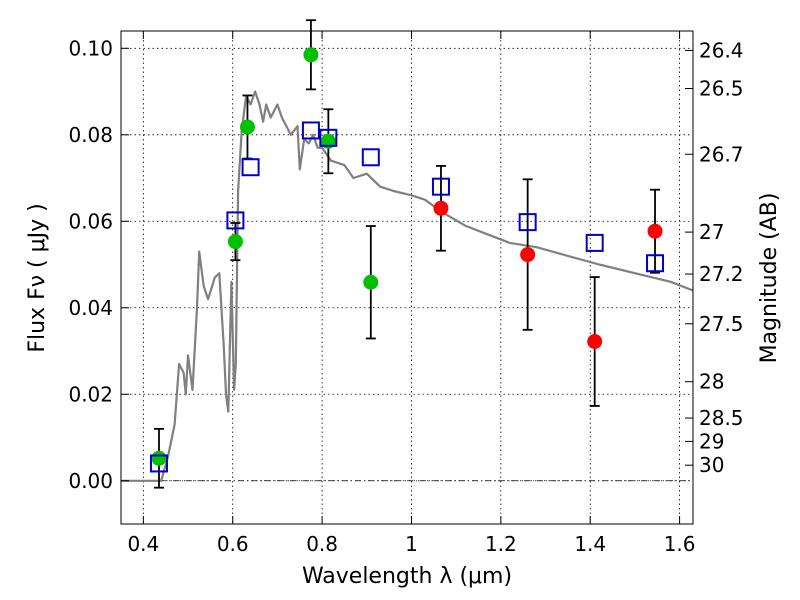 The width and height of the screenshot is (800, 600). Describe the element at coordinates (721, 50) in the screenshot. I see `y2-tick-label: 26.4` at that location.